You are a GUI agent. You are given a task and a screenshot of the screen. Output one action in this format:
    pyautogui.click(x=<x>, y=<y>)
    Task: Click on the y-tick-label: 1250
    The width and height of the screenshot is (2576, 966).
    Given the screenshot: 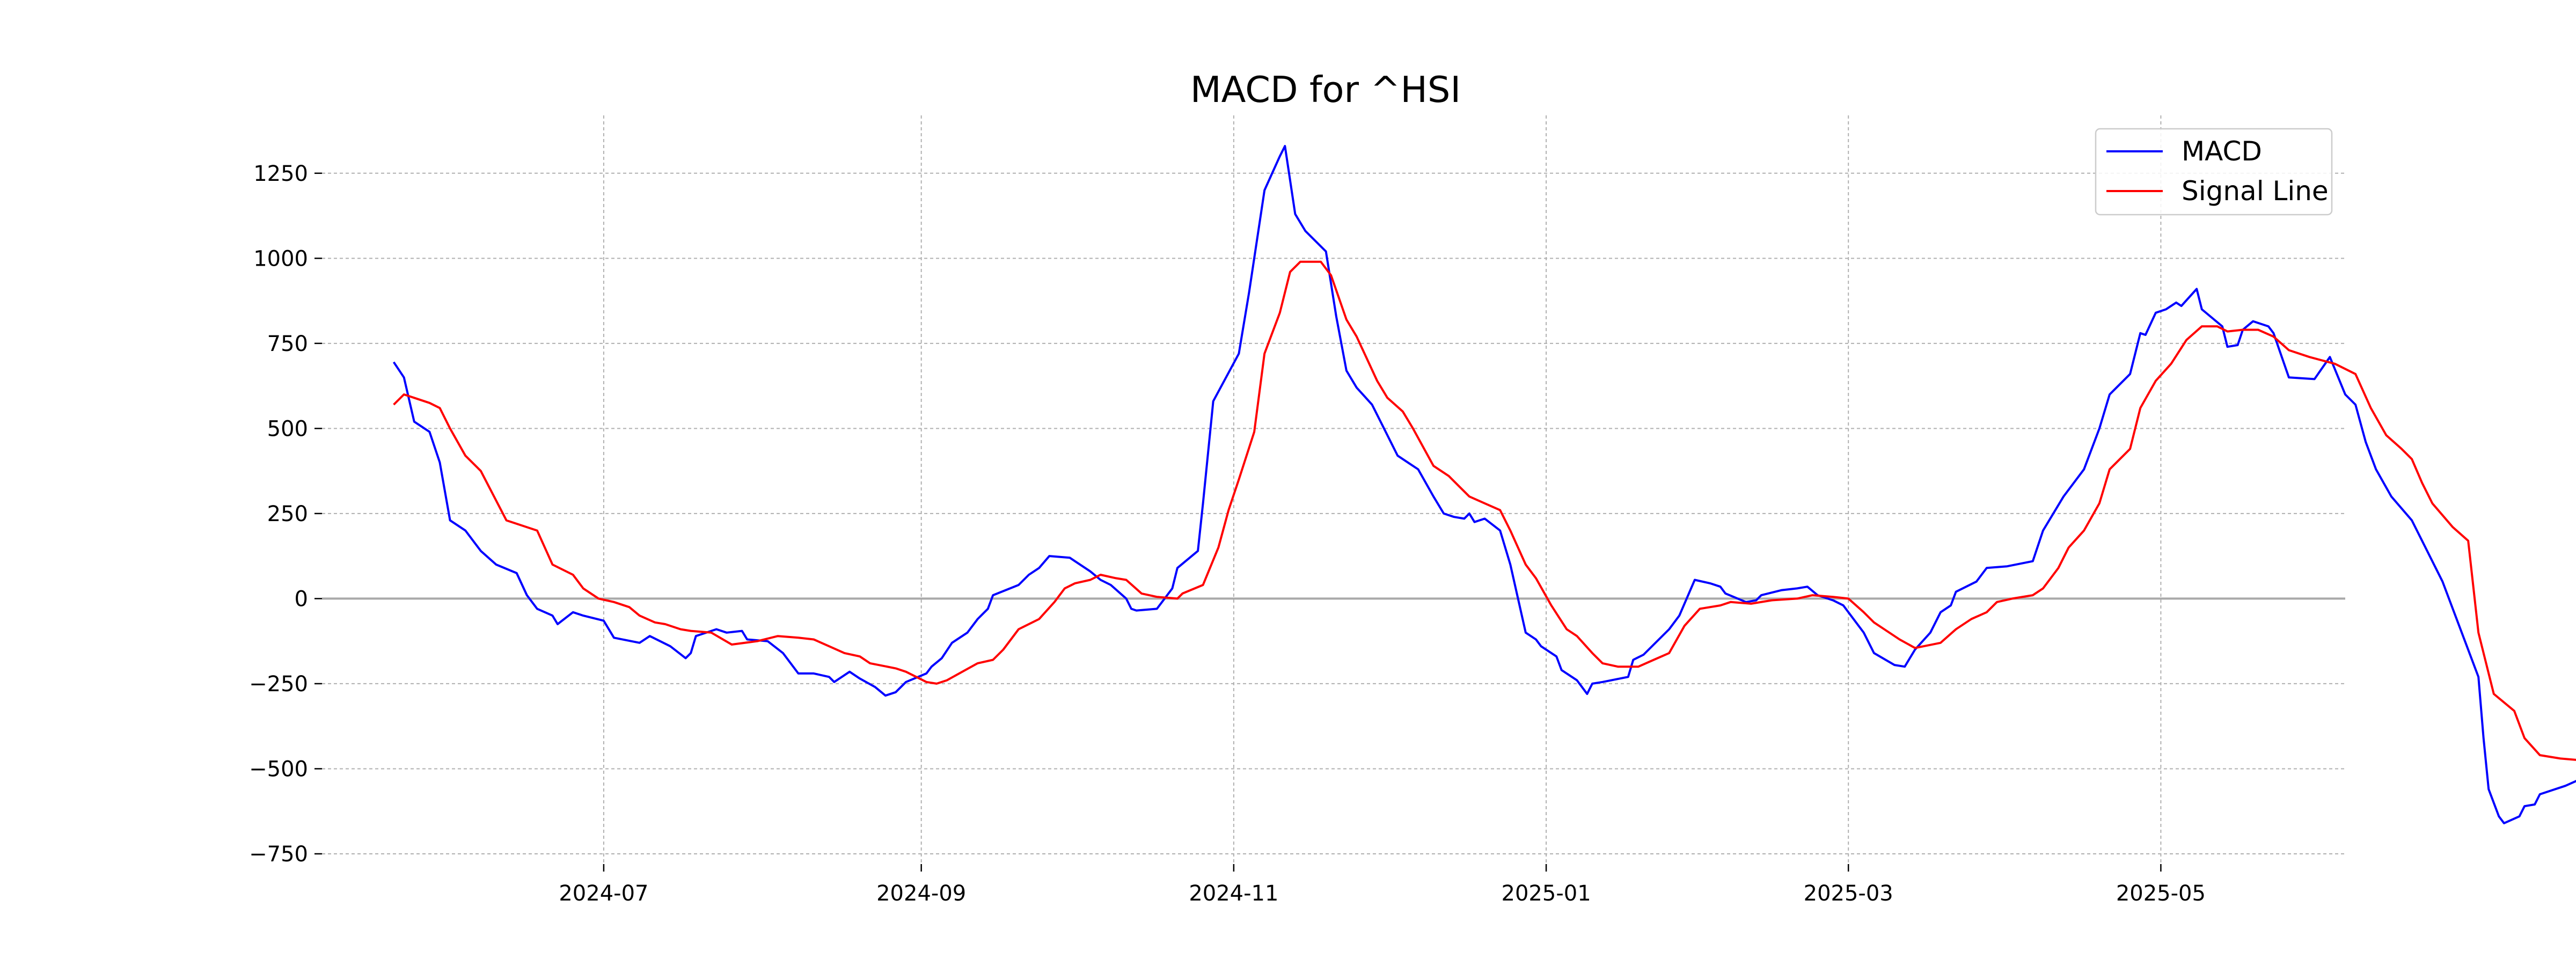 What is the action you would take?
    pyautogui.click(x=280, y=174)
    